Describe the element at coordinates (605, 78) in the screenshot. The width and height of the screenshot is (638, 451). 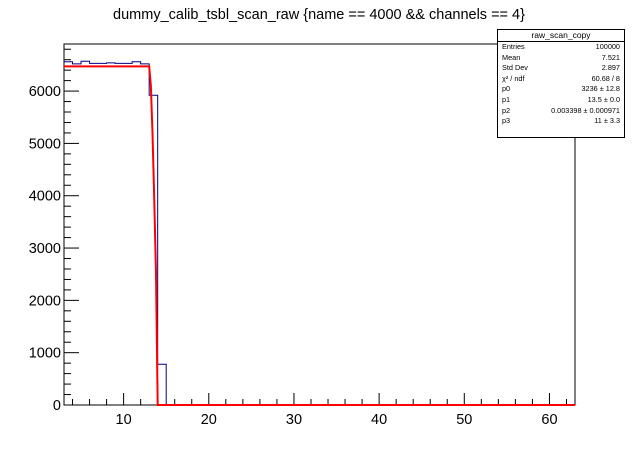
I see `stats-row-value: 60.68 / 8` at that location.